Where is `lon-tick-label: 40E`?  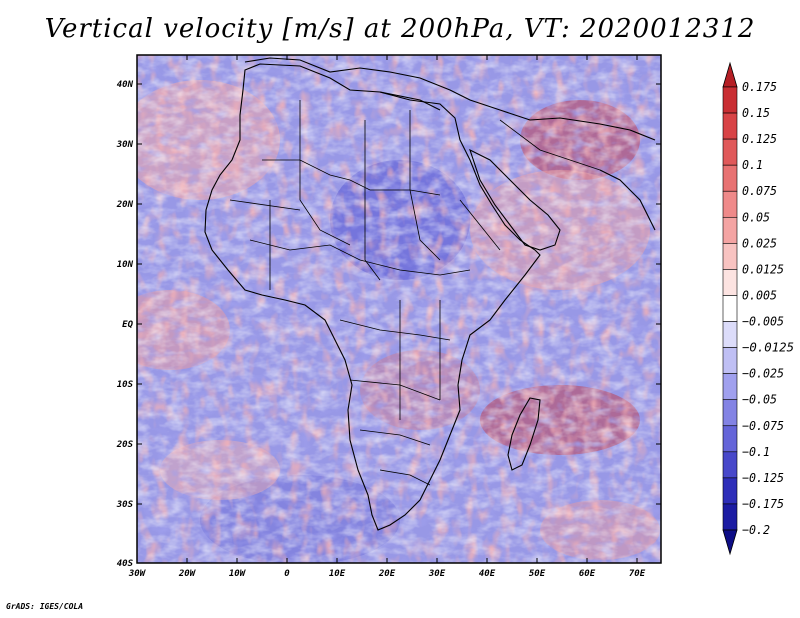
lon-tick-label: 40E is located at coordinates (487, 574).